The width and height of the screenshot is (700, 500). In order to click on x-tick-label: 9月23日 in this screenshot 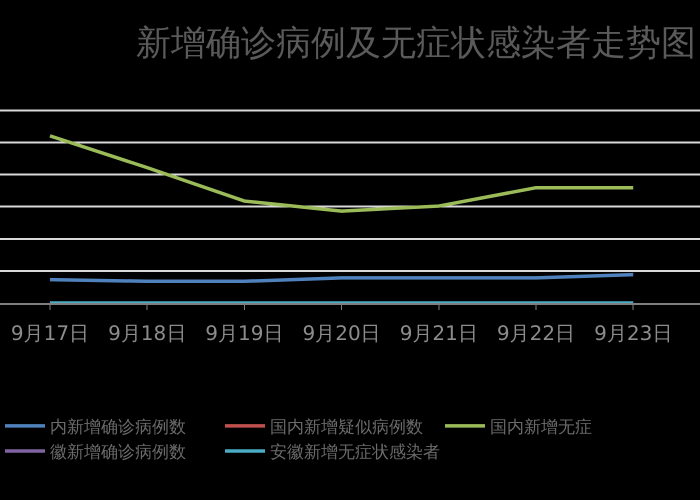, I will do `click(633, 332)`.